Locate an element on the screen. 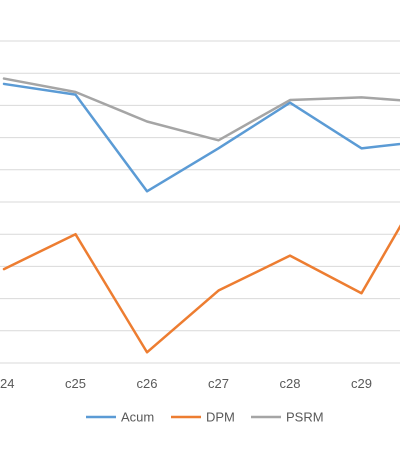  series-line-psrm is located at coordinates (201, 109).